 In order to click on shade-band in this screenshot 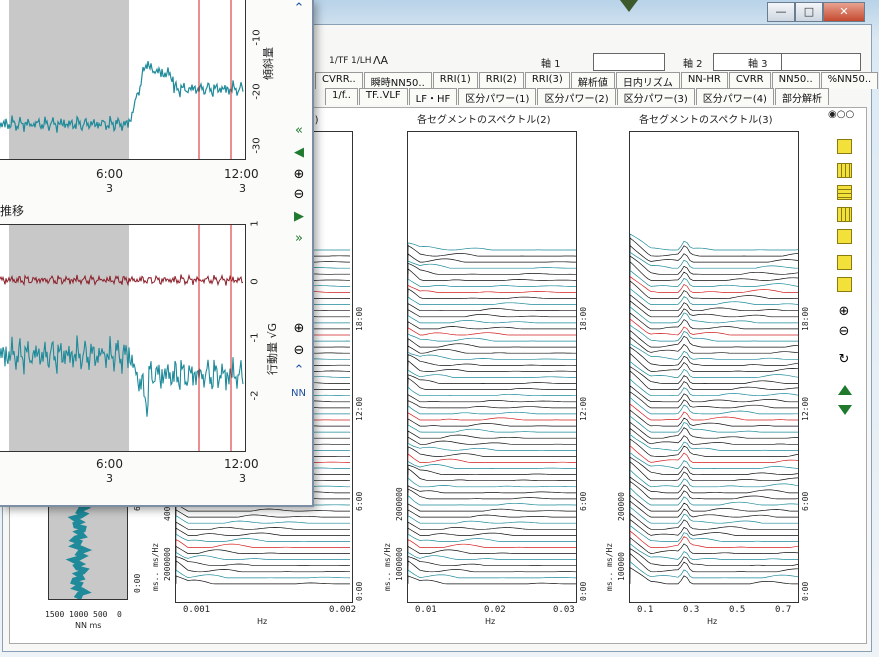, I will do `click(69, 79)`.